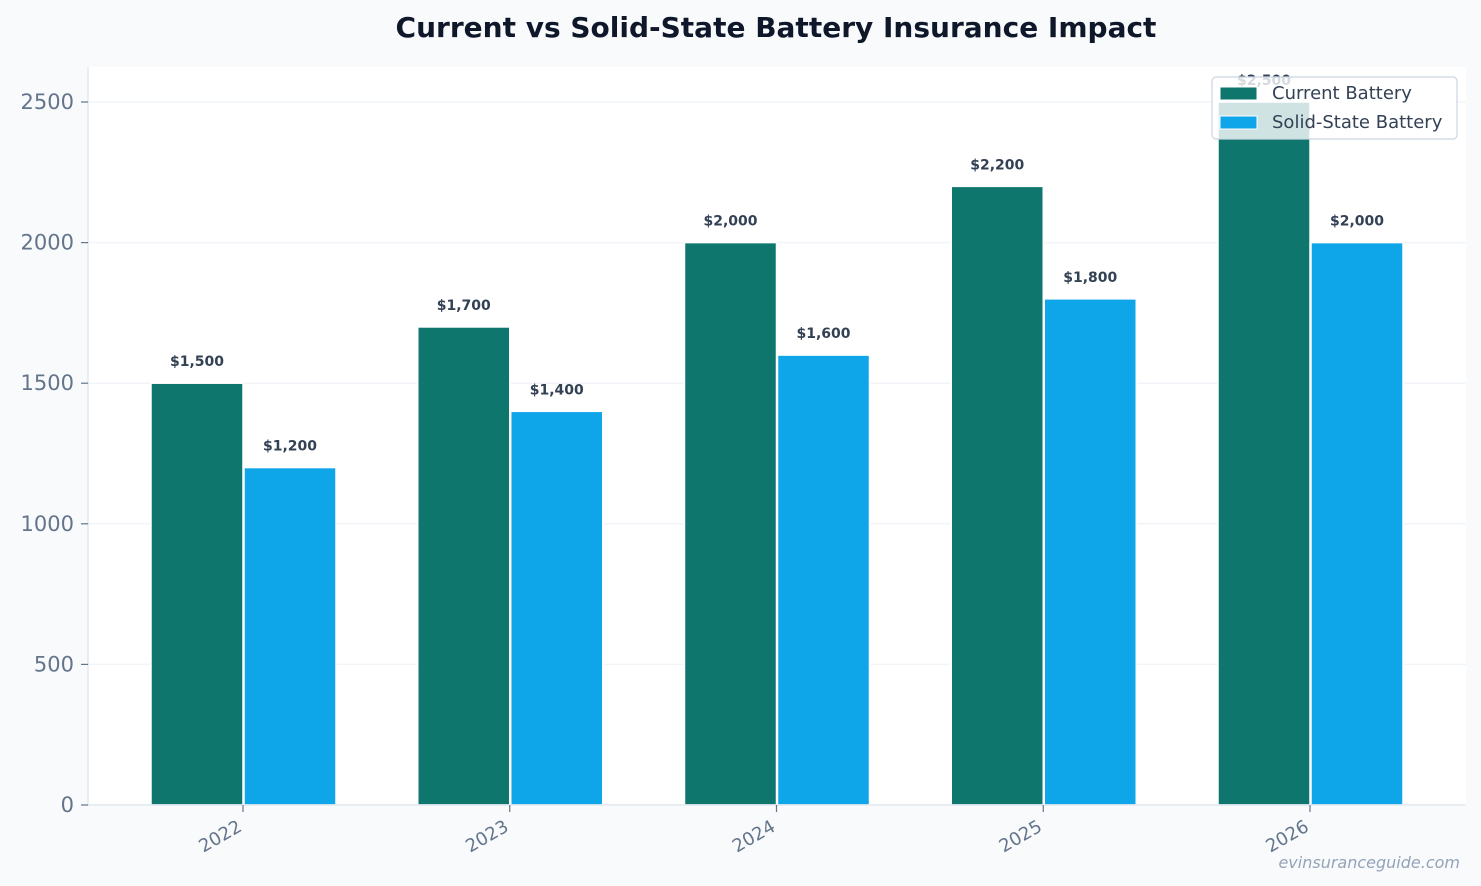  Describe the element at coordinates (1369, 862) in the screenshot. I see `watermark: evinsuranceguide.com` at that location.